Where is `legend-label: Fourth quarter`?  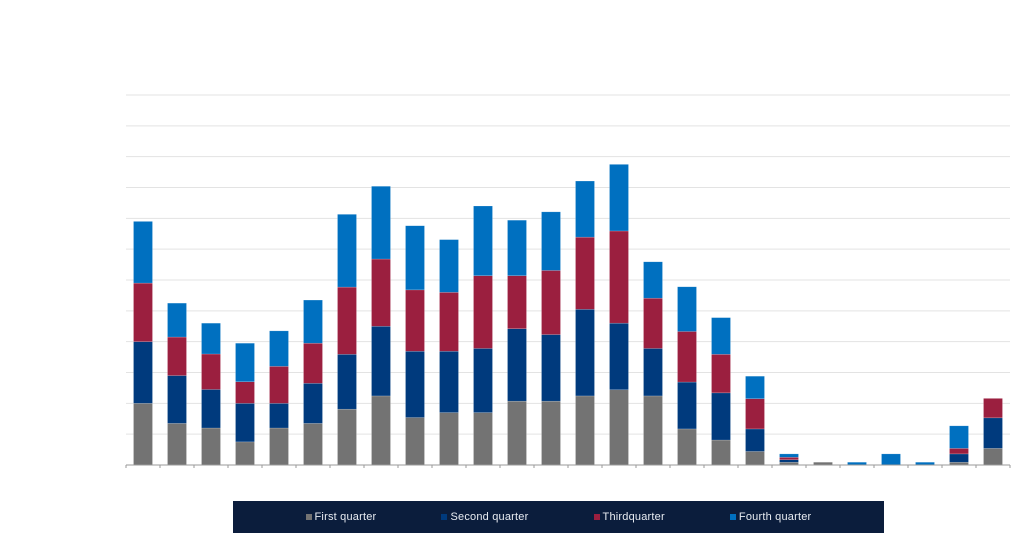 legend-label: Fourth quarter is located at coordinates (775, 517).